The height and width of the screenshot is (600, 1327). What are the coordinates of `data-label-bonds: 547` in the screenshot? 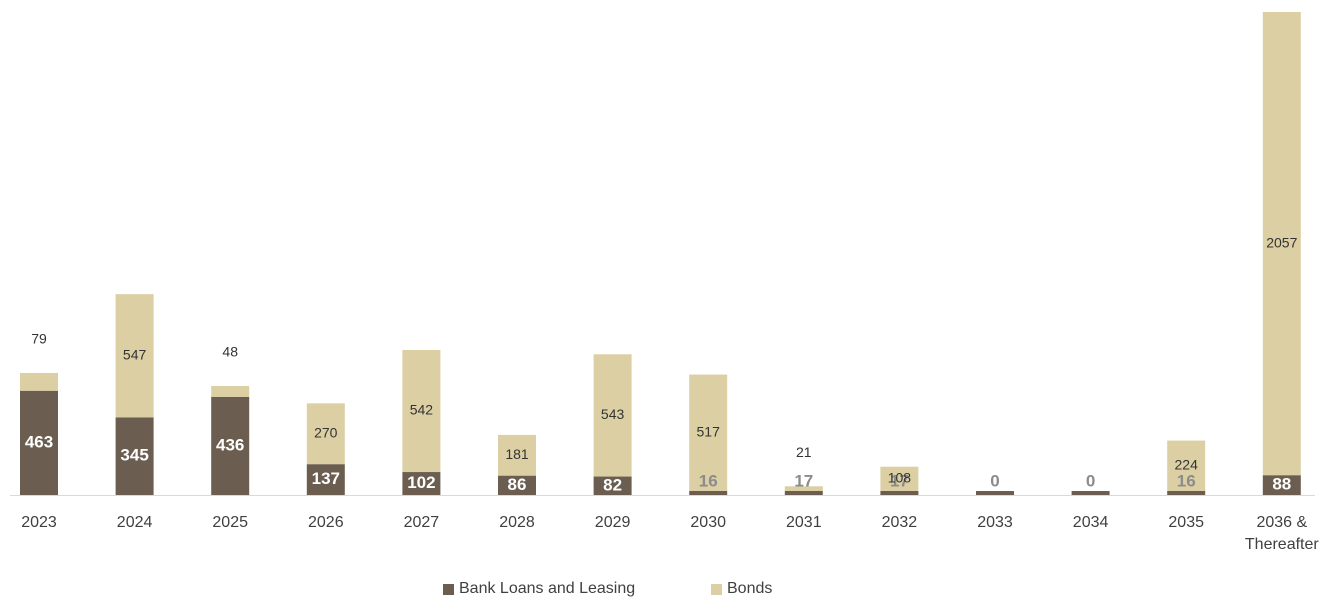 It's located at (135, 354).